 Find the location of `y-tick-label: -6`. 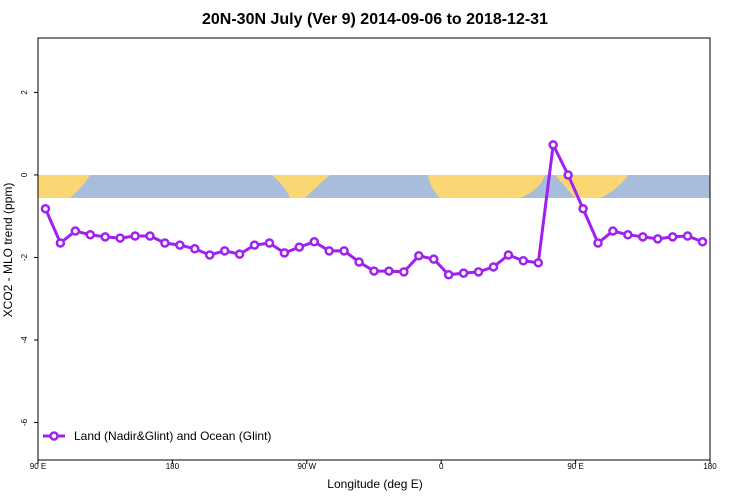

y-tick-label: -6 is located at coordinates (24, 422).